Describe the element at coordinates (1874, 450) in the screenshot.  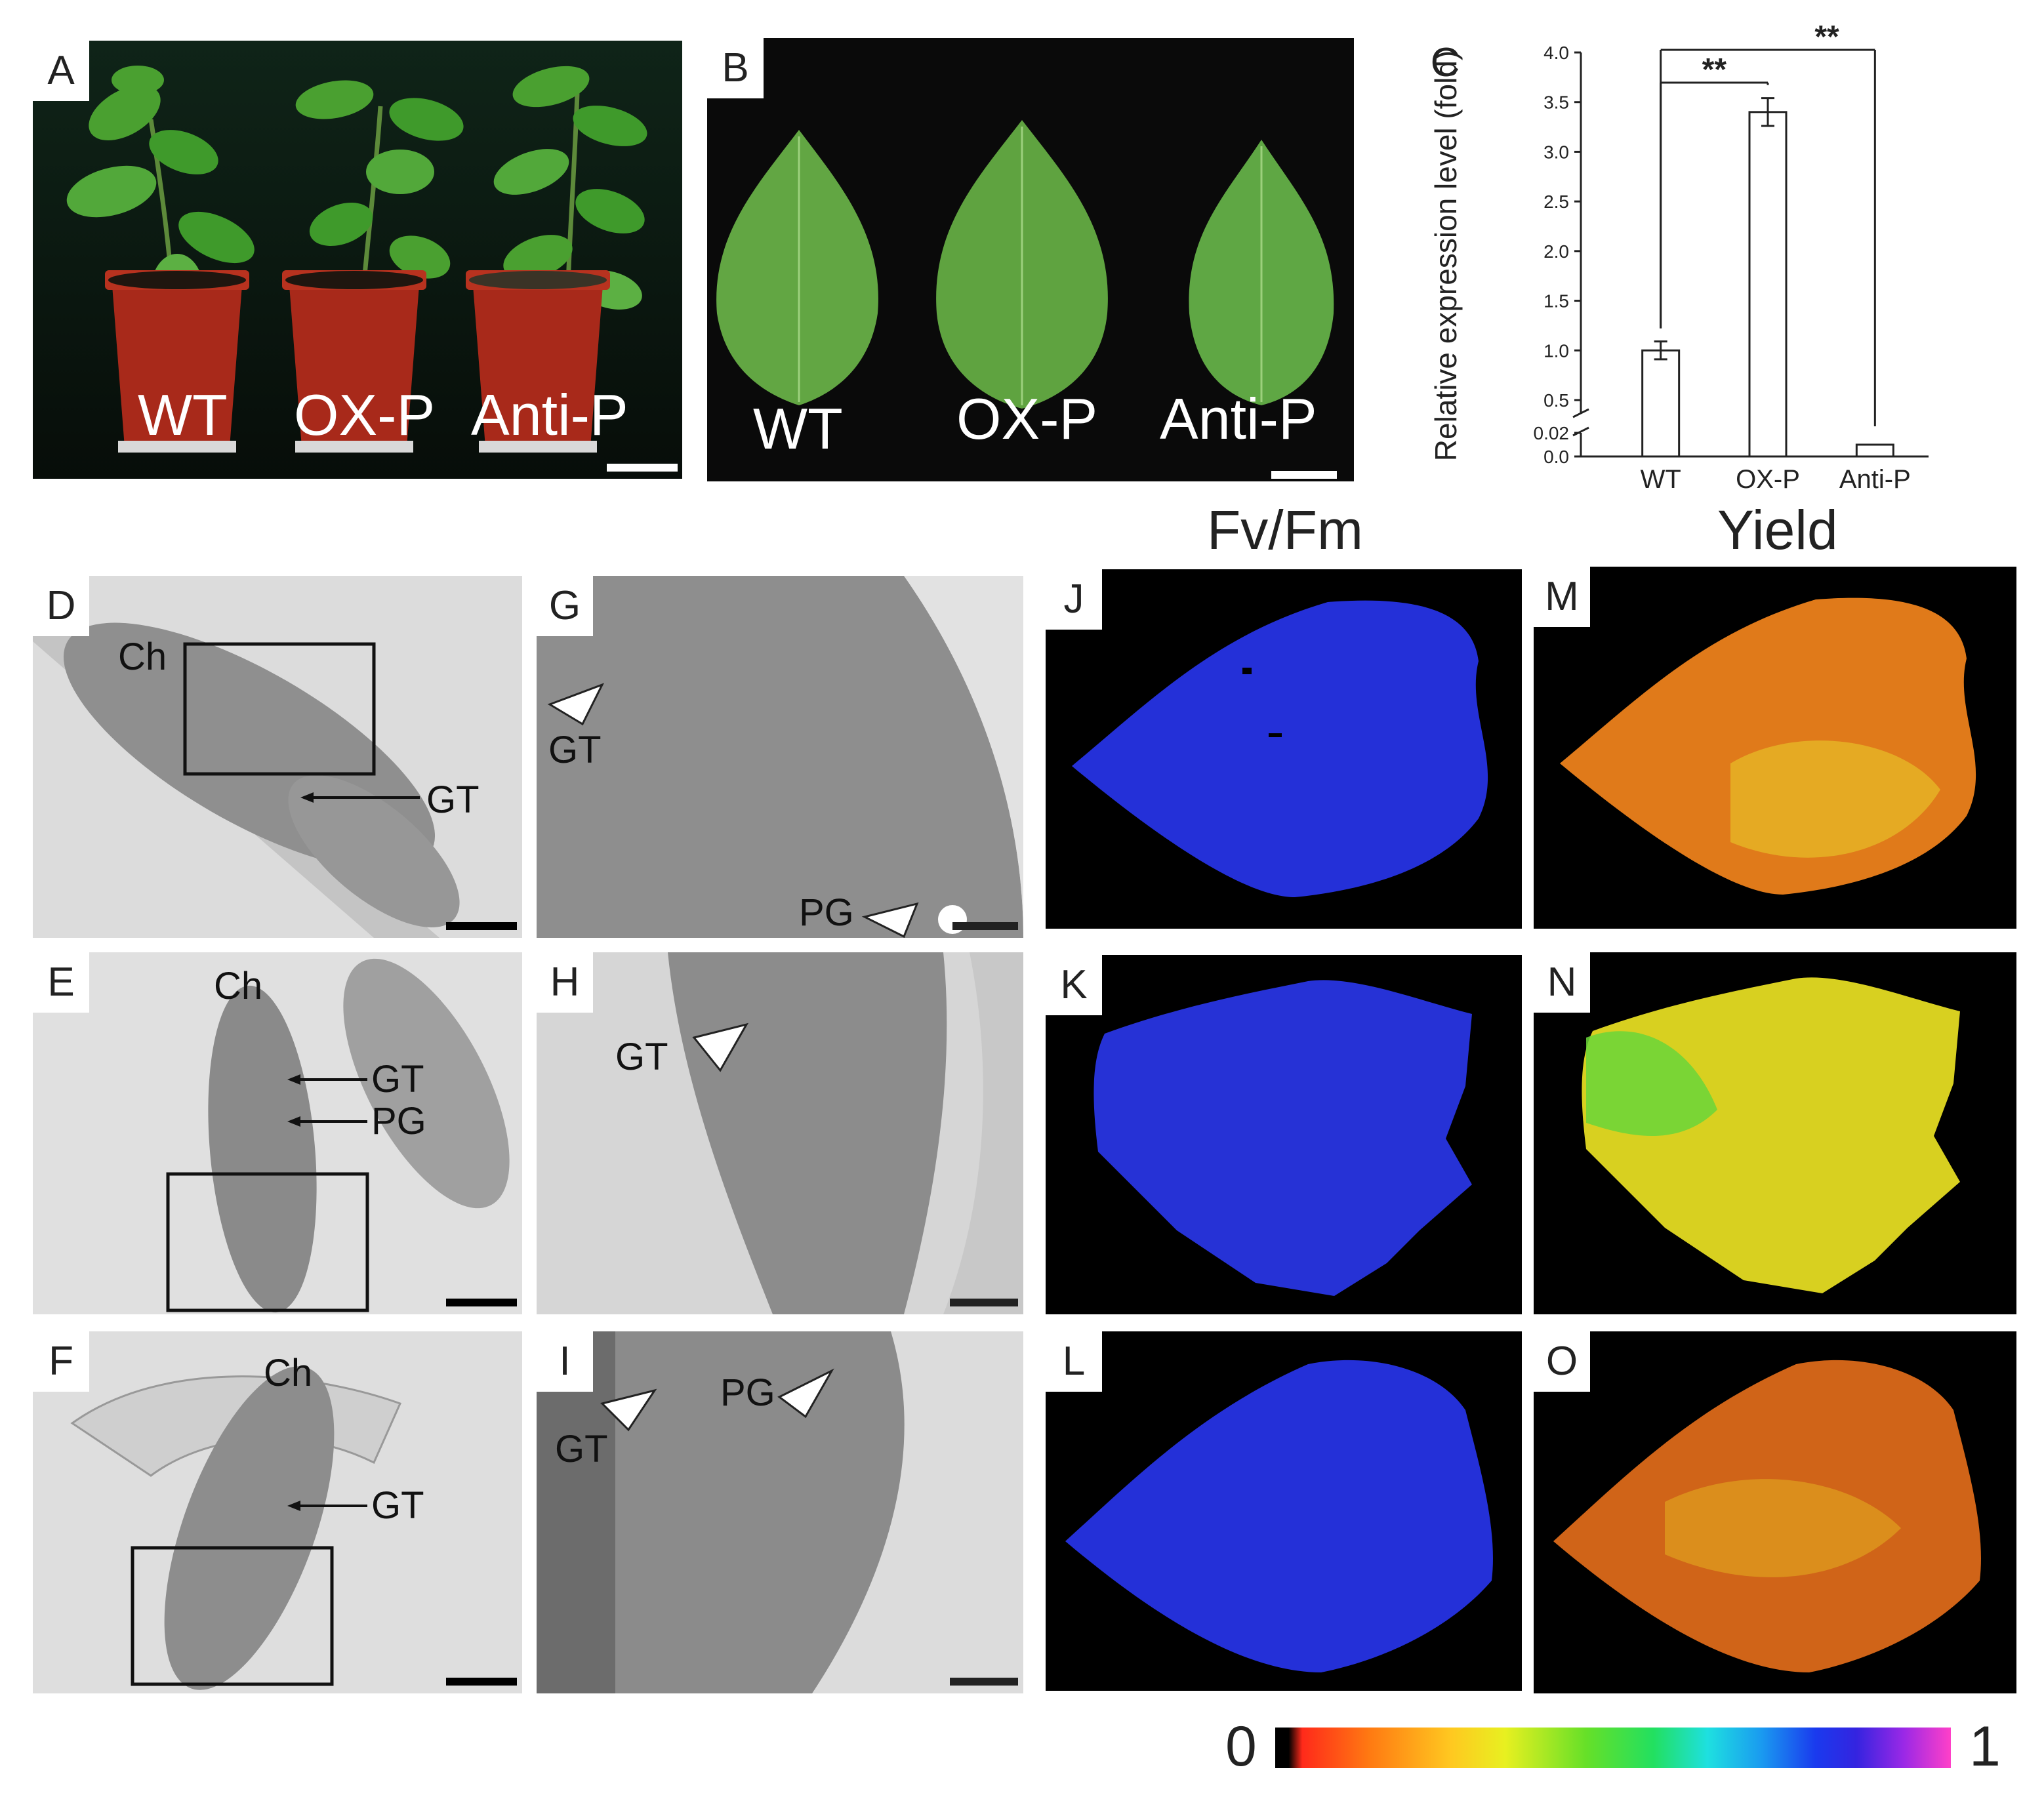
I see `bar-anti-p` at that location.